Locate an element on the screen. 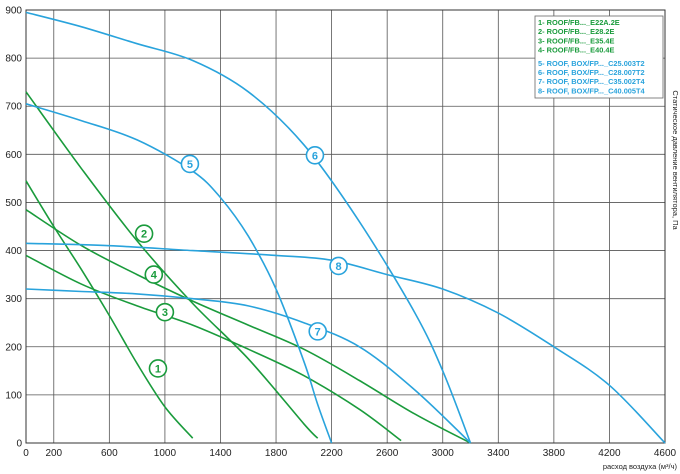 Image resolution: width=680 pixels, height=474 pixels. x-tick-label: 600 is located at coordinates (109, 453).